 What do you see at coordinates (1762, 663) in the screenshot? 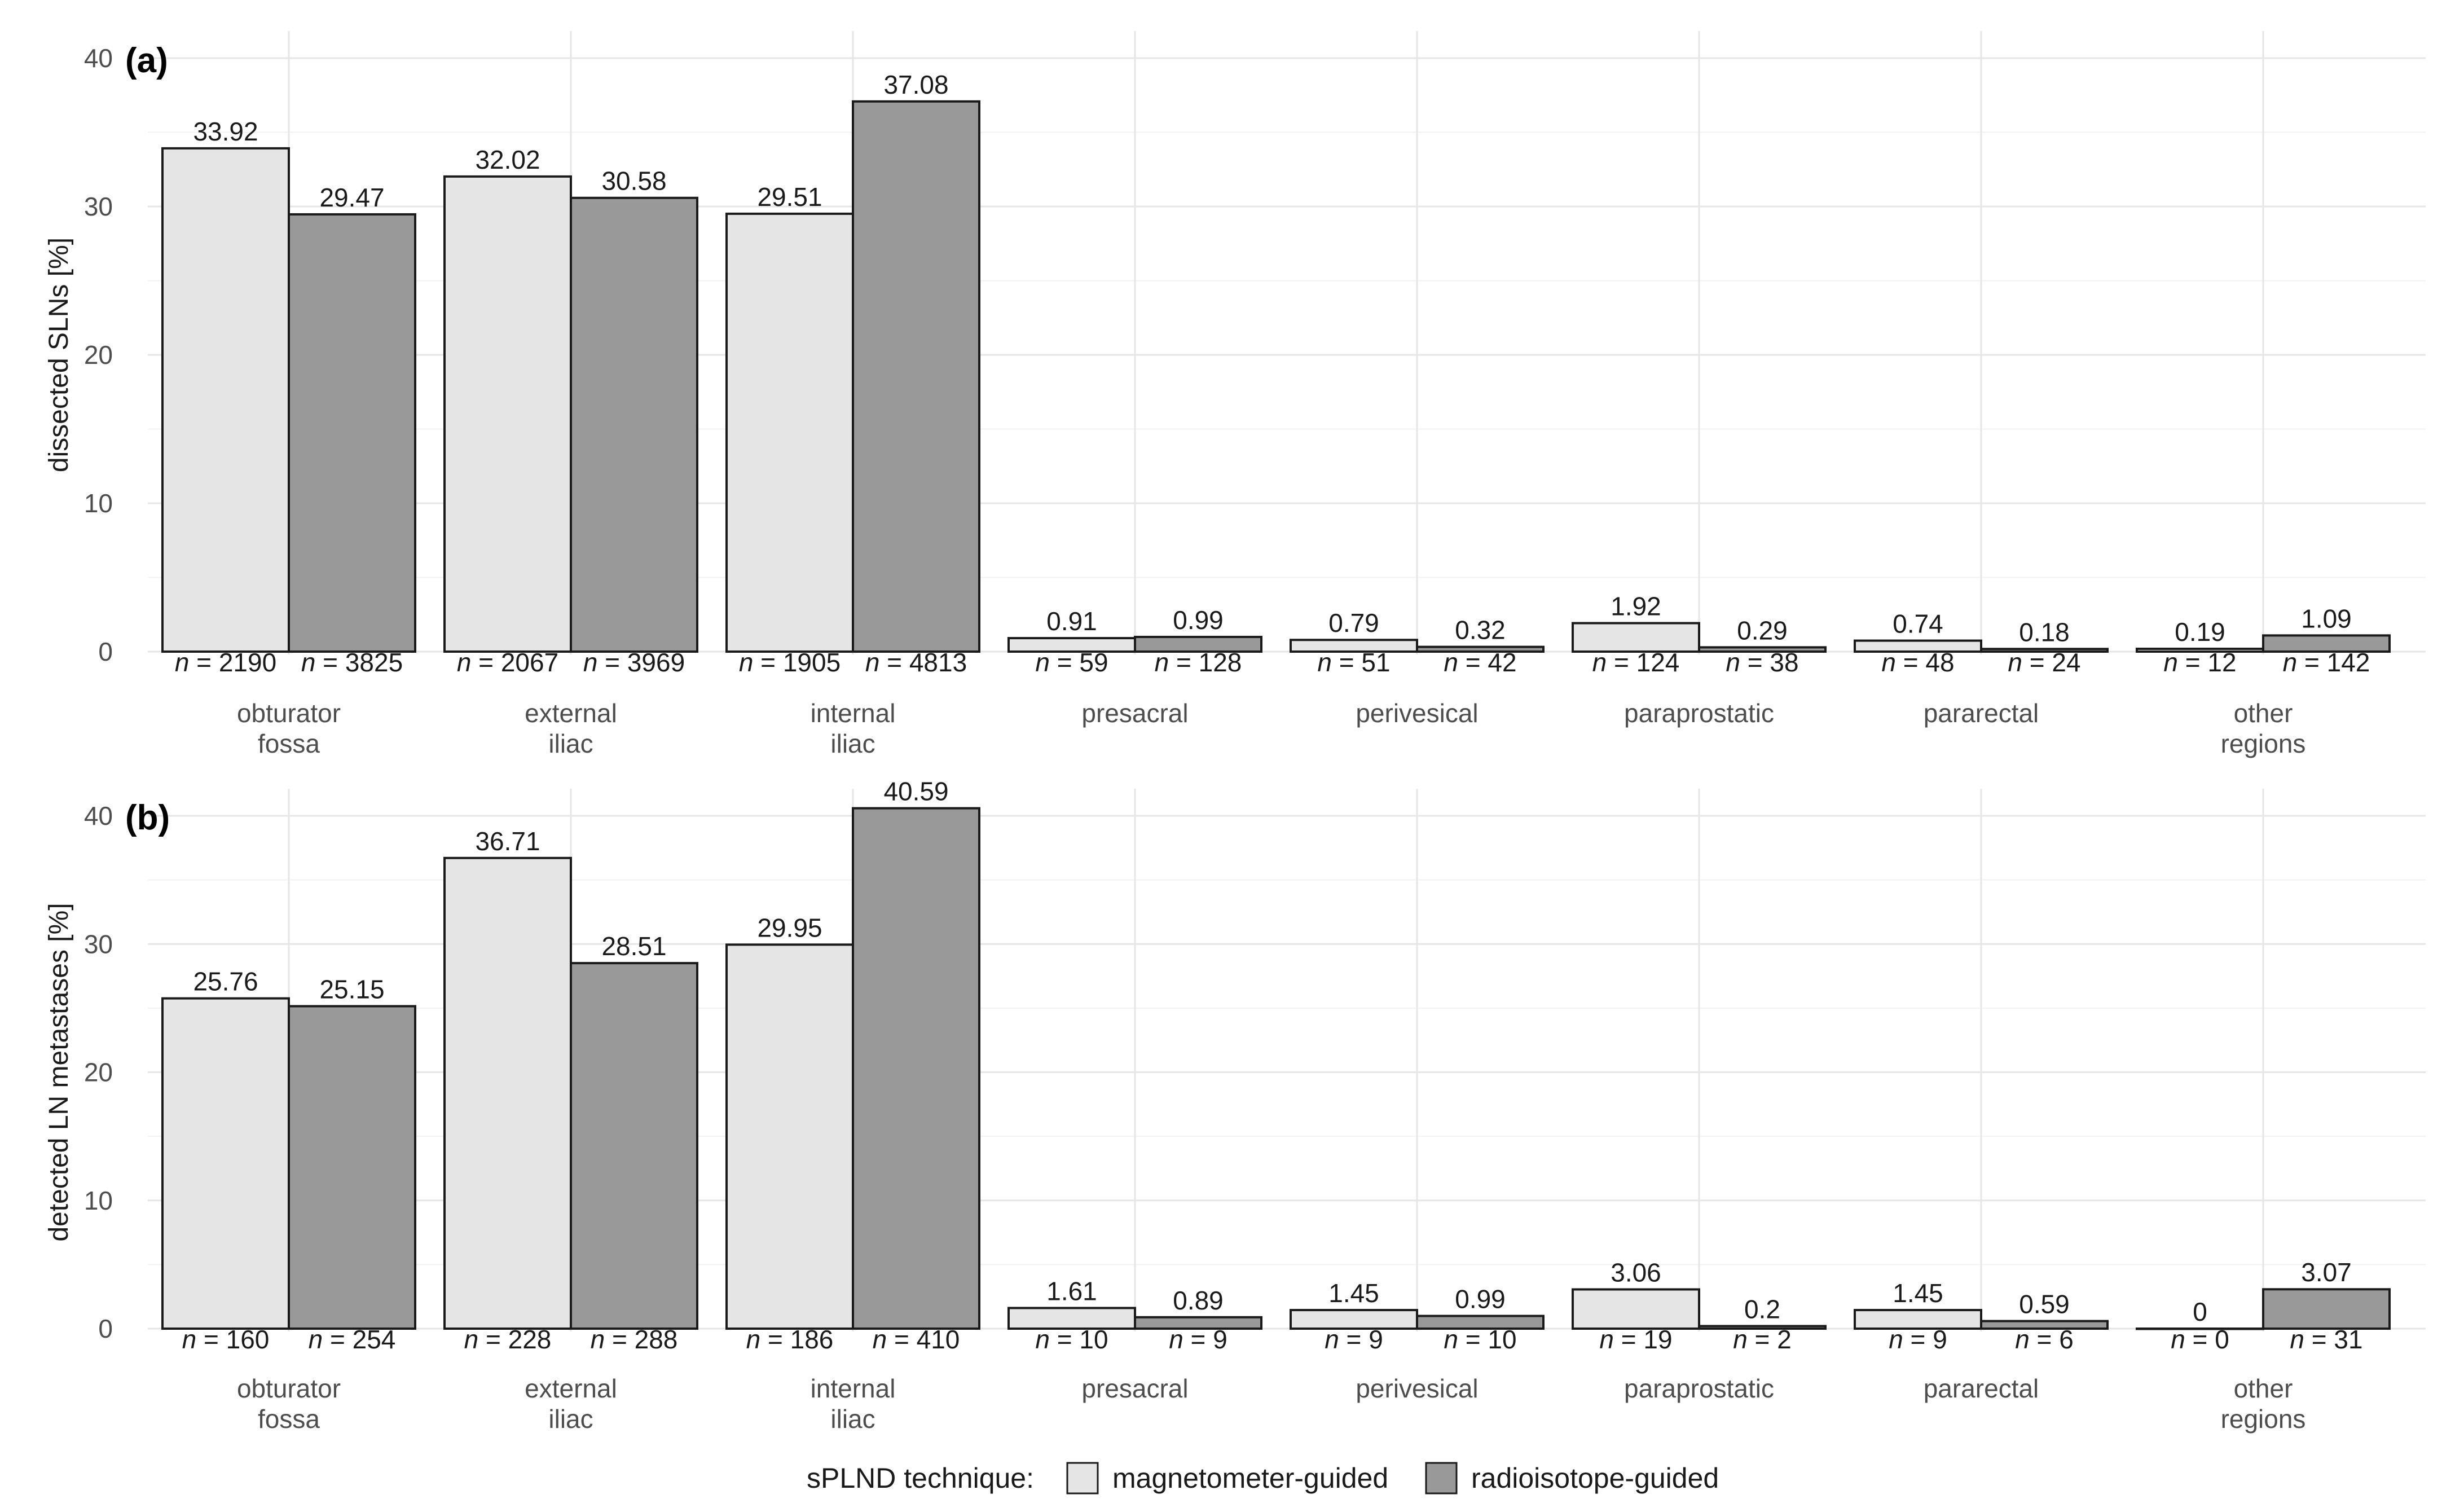
I see `bar-n-label: n = 38` at bounding box center [1762, 663].